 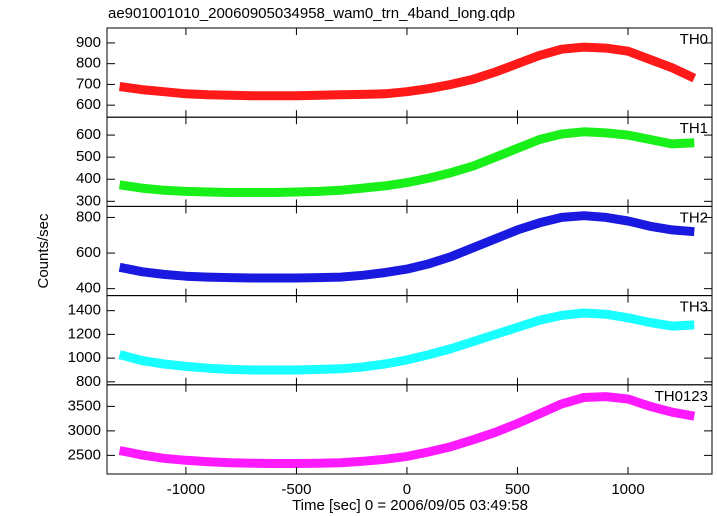 I want to click on x-tick-label: -500, so click(x=296, y=489).